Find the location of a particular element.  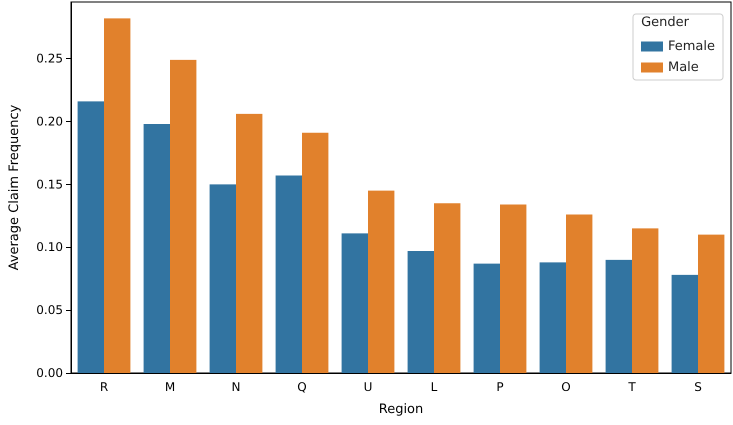

x-axis-title: Region is located at coordinates (401, 409).